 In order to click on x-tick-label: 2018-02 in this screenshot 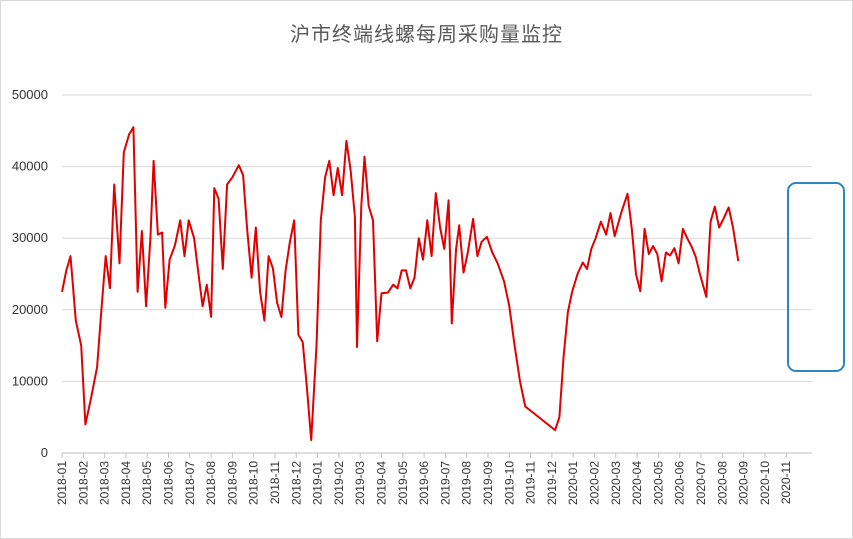, I will do `click(83, 483)`.